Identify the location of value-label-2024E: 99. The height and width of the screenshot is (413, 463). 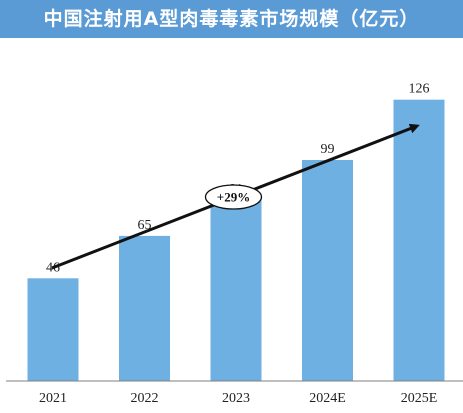
(328, 149).